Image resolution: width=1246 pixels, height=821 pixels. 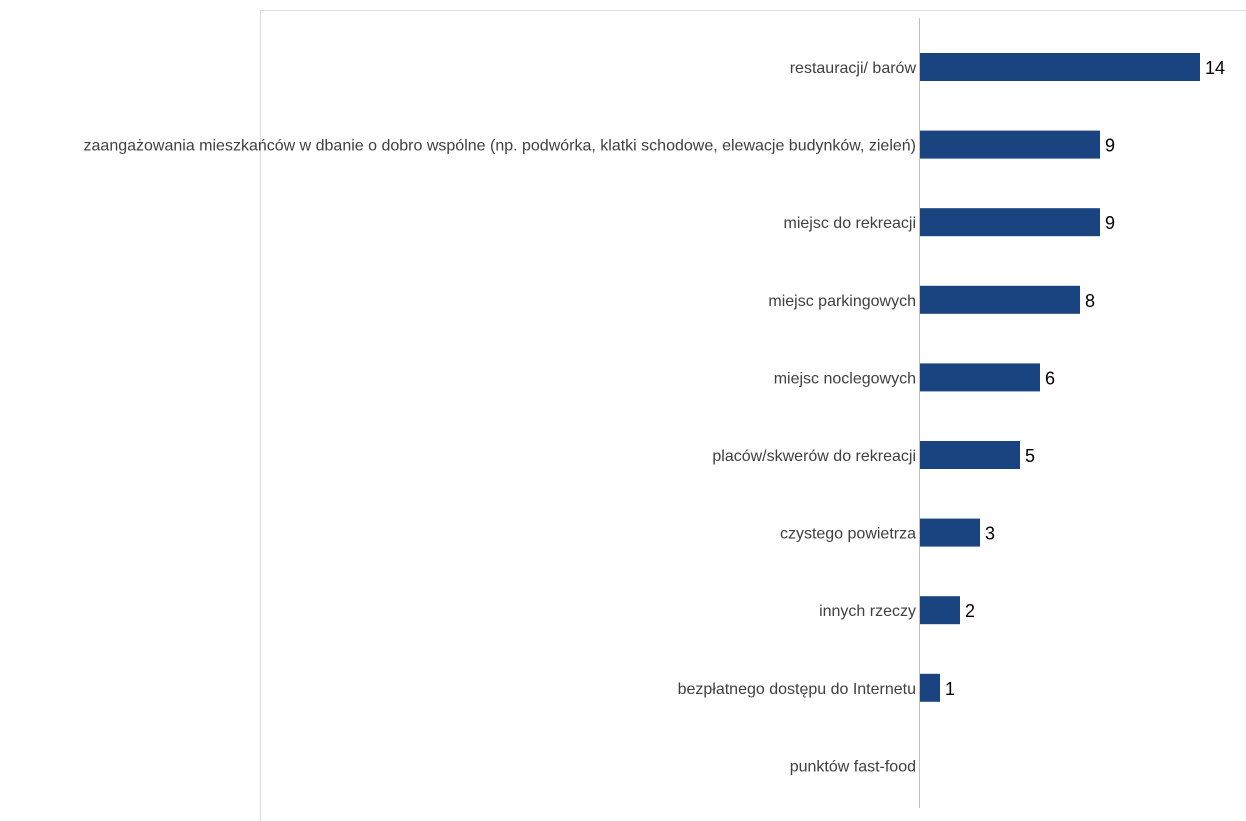 I want to click on category-label-4: miejsc noclegowych, so click(x=845, y=378).